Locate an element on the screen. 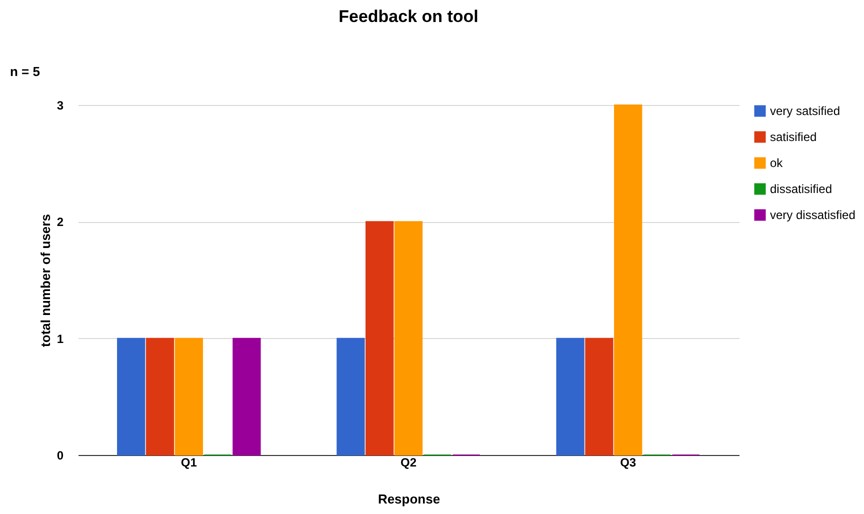  y-tick-label: 0 is located at coordinates (60, 455).